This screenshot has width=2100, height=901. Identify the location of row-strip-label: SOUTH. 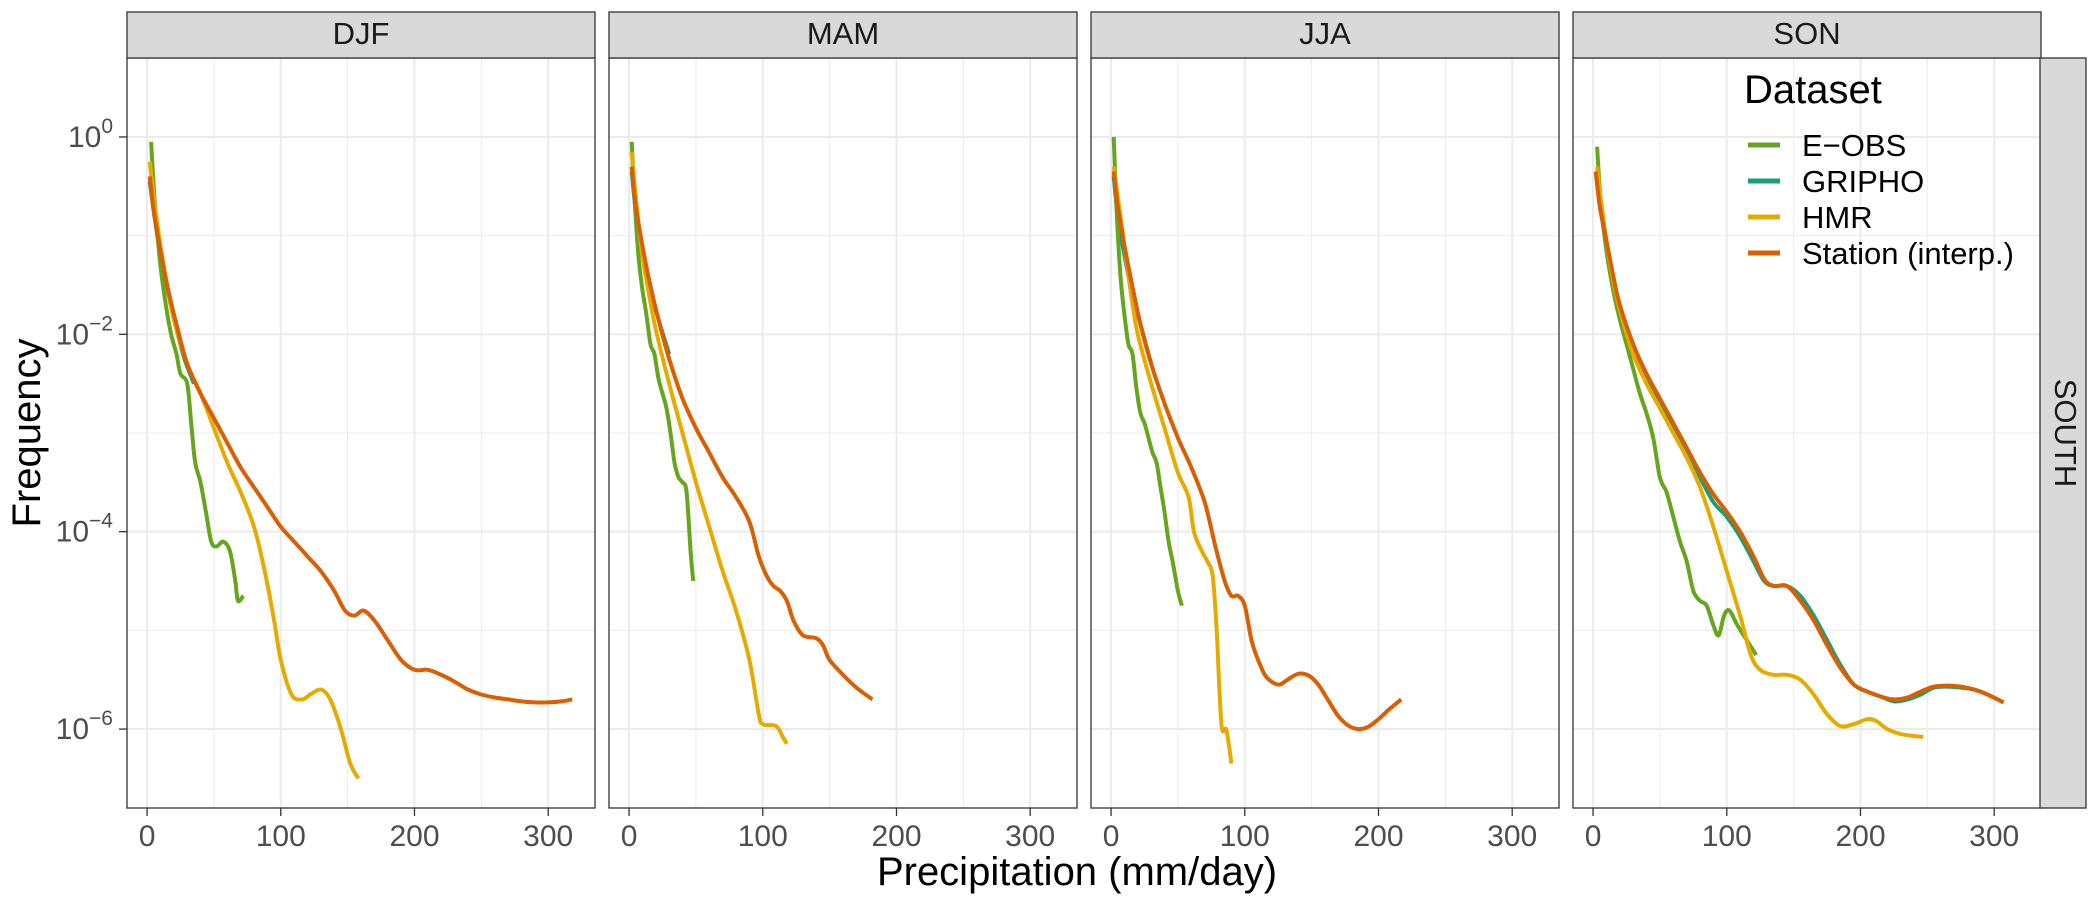
(2065, 433).